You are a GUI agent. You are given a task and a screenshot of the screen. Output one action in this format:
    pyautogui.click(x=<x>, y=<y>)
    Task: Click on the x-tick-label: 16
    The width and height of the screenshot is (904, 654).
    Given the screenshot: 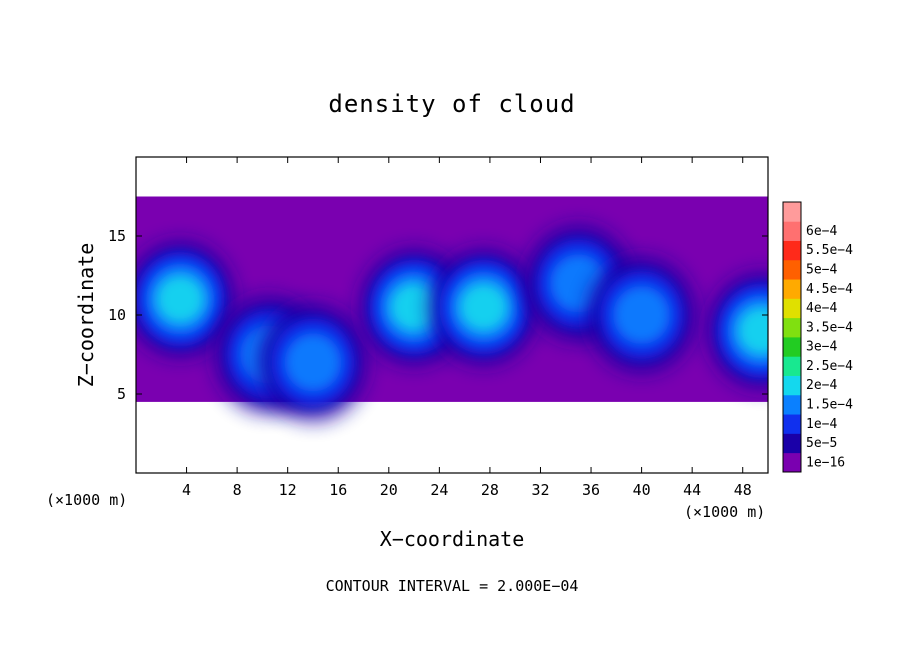 What is the action you would take?
    pyautogui.click(x=338, y=490)
    